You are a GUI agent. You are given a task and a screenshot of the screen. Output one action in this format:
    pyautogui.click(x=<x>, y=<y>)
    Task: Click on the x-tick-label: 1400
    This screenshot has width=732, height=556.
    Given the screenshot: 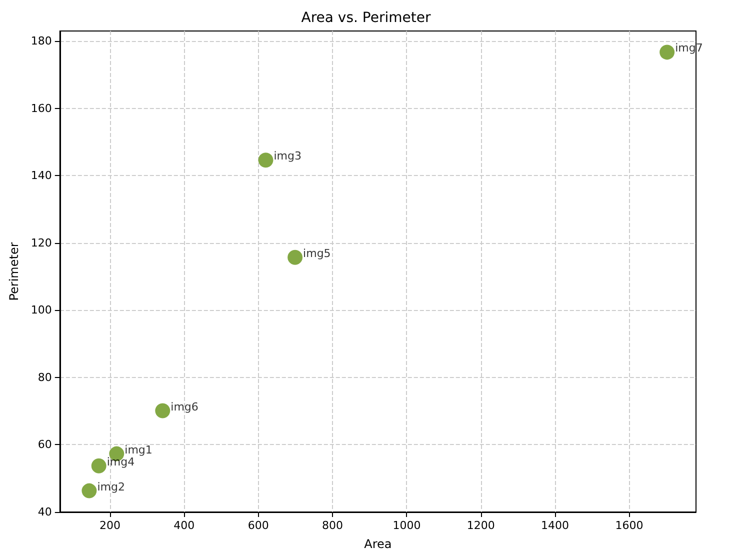 What is the action you would take?
    pyautogui.click(x=555, y=525)
    